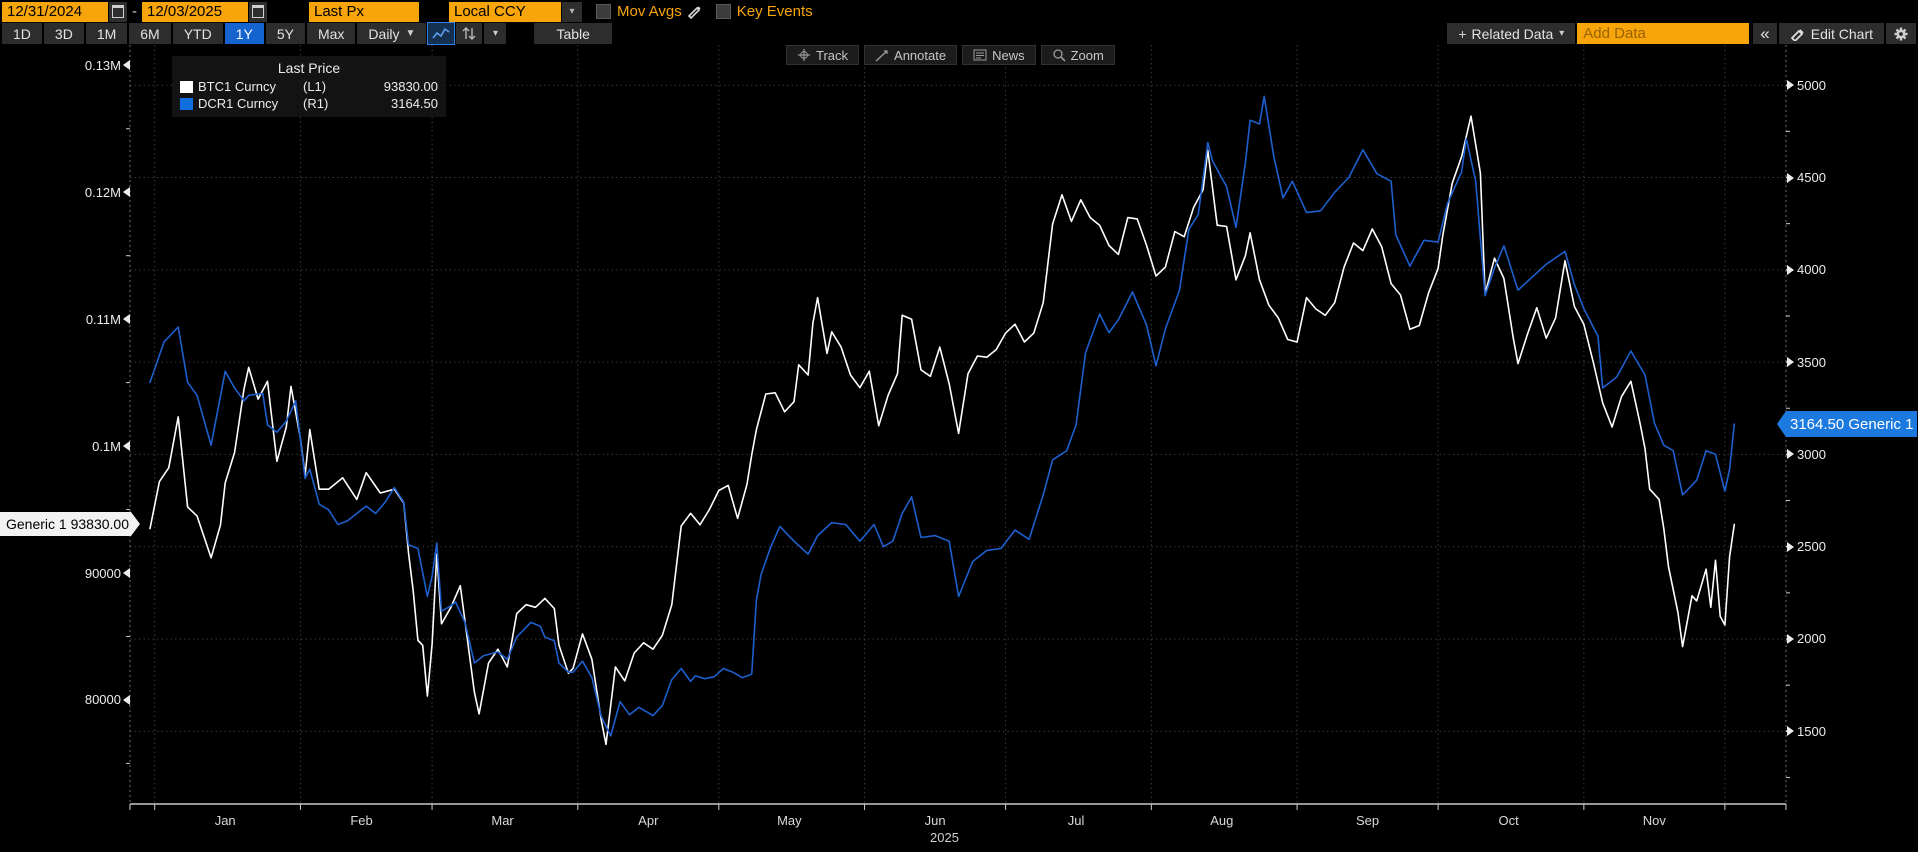 The width and height of the screenshot is (1918, 852). Describe the element at coordinates (65, 573) in the screenshot. I see `left-axis-tick-label: 90000` at that location.